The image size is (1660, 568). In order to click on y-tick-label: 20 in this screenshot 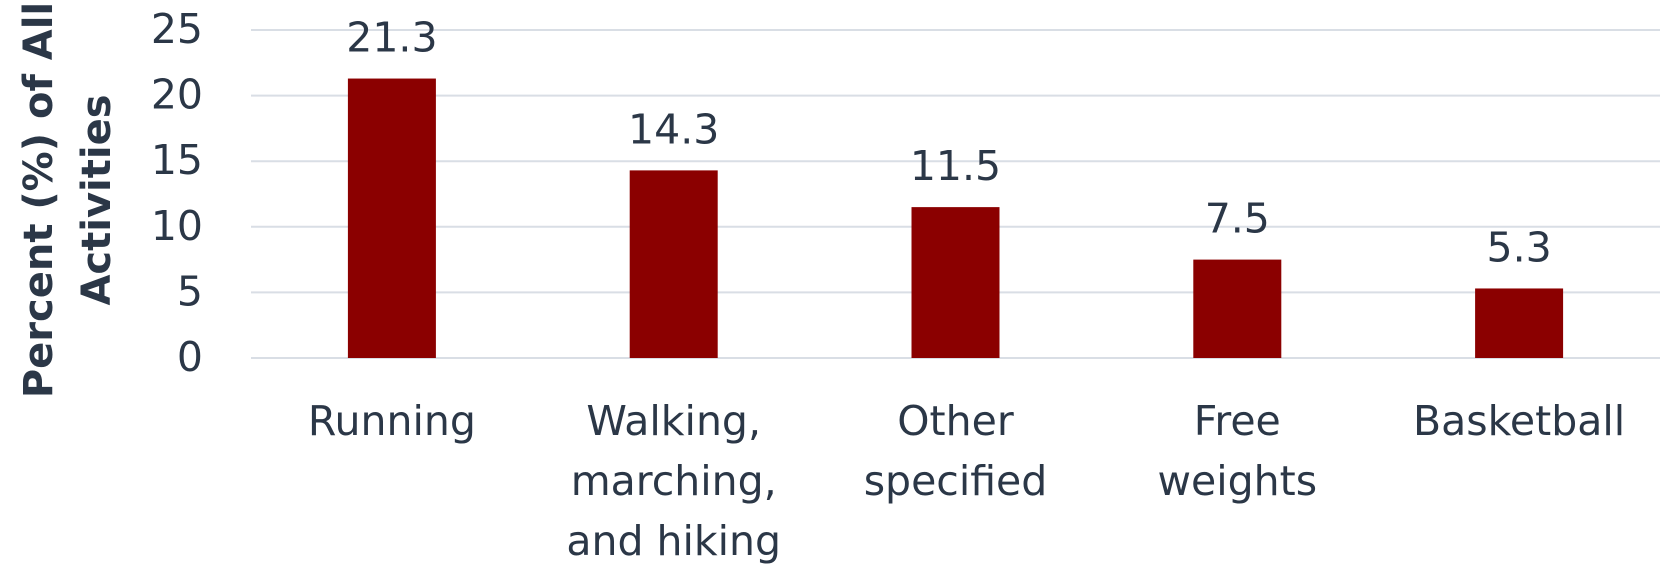, I will do `click(177, 95)`.